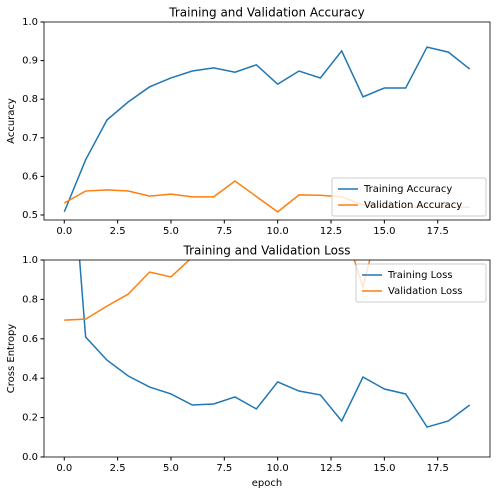 The height and width of the screenshot is (496, 497). What do you see at coordinates (11, 121) in the screenshot?
I see `y-axis-label: Accuracy` at bounding box center [11, 121].